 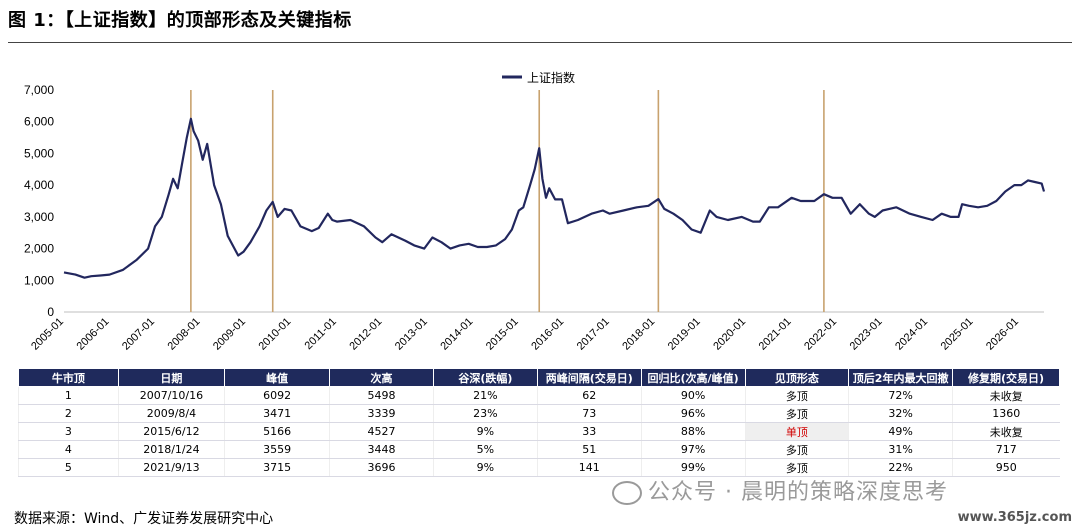 What do you see at coordinates (638, 334) in the screenshot?
I see `x-tick-label: 2018-01` at bounding box center [638, 334].